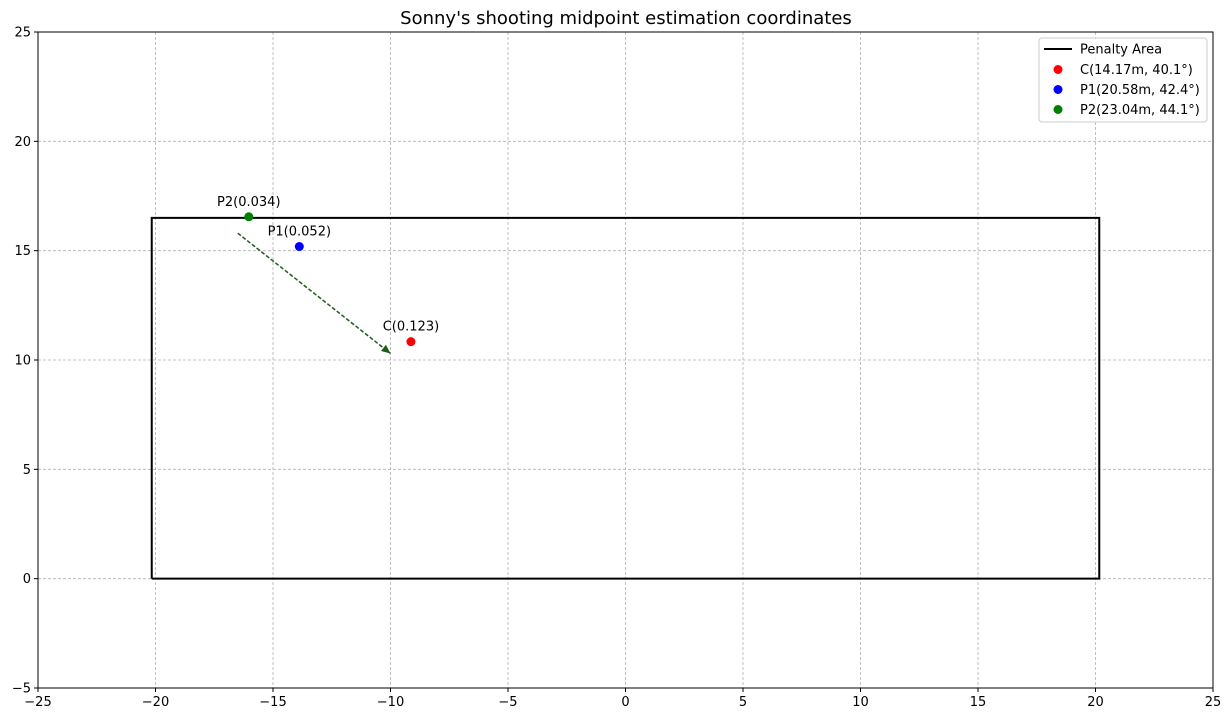  What do you see at coordinates (1058, 109) in the screenshot?
I see `legend-swatch-p2` at bounding box center [1058, 109].